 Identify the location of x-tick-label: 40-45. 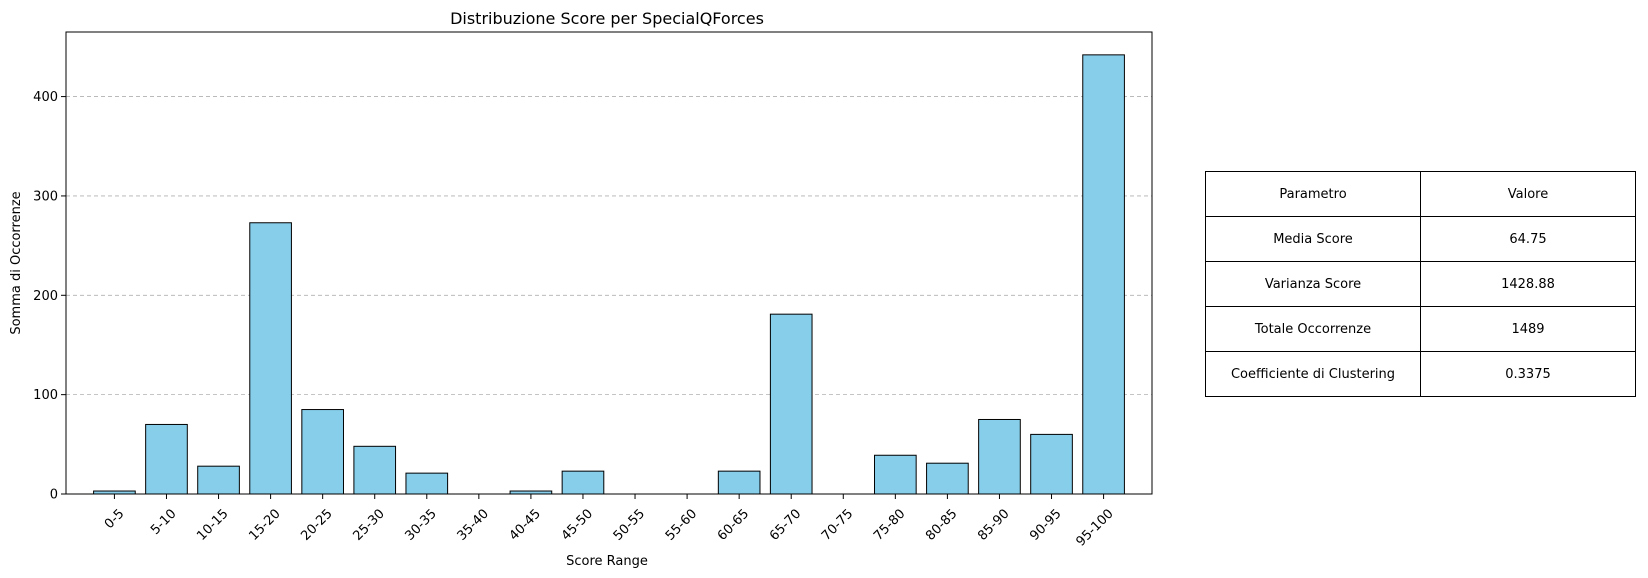
(525, 524).